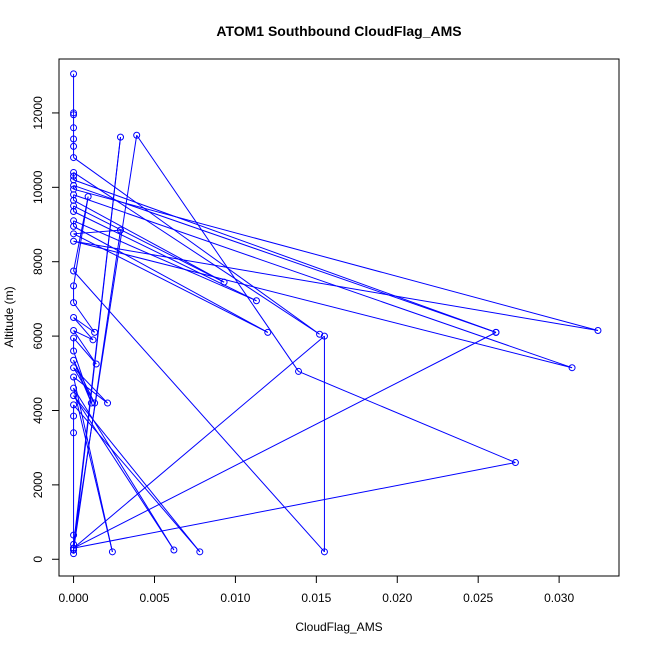  I want to click on y-tick-label: 8000, so click(38, 261).